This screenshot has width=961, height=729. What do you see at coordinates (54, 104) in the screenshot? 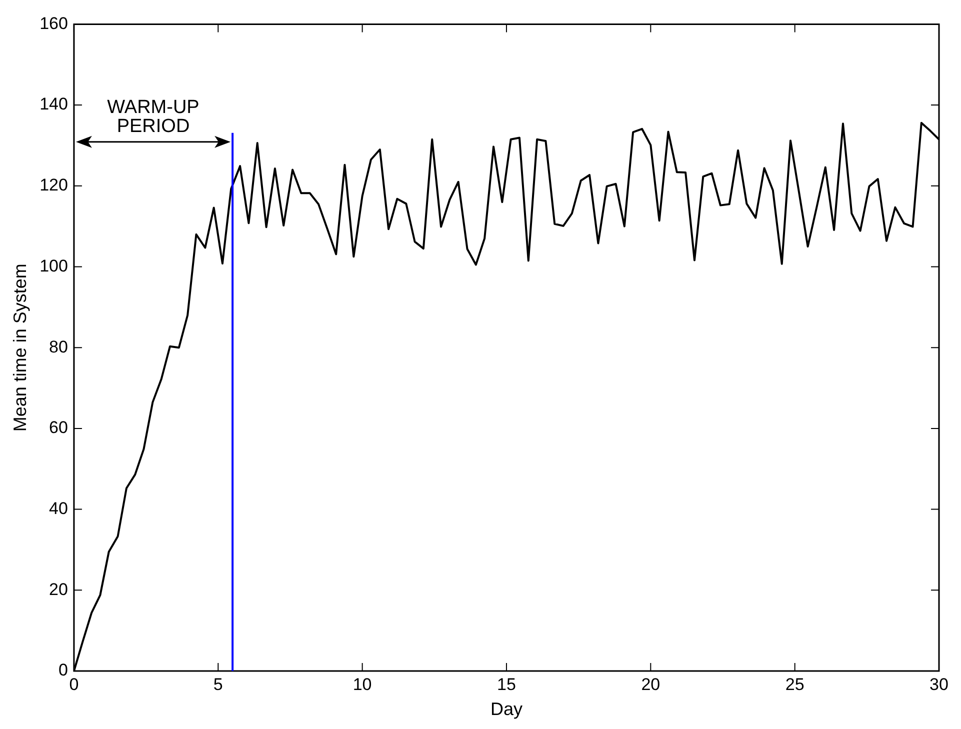
I see `y-tick-label: 140` at bounding box center [54, 104].